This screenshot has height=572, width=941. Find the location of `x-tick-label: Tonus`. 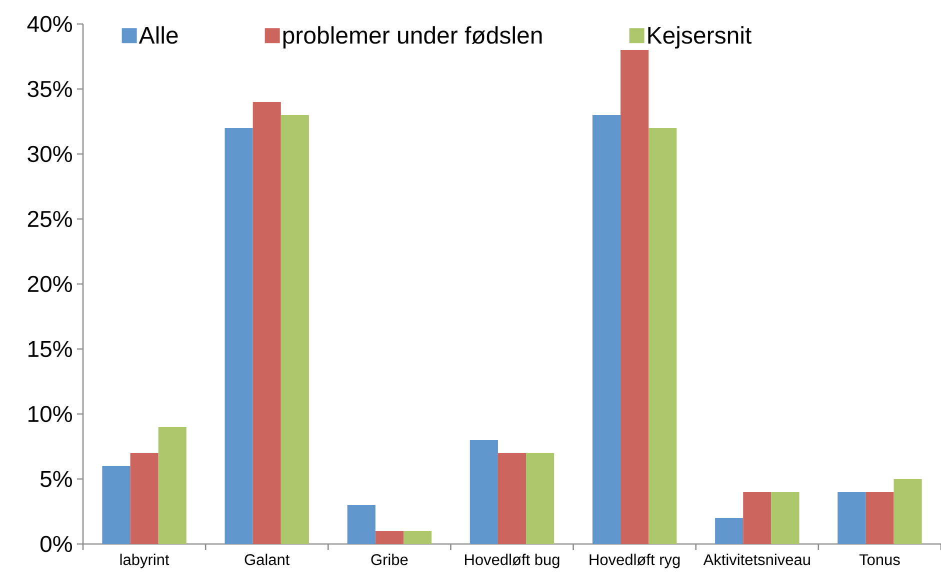

x-tick-label: Tonus is located at coordinates (879, 560).